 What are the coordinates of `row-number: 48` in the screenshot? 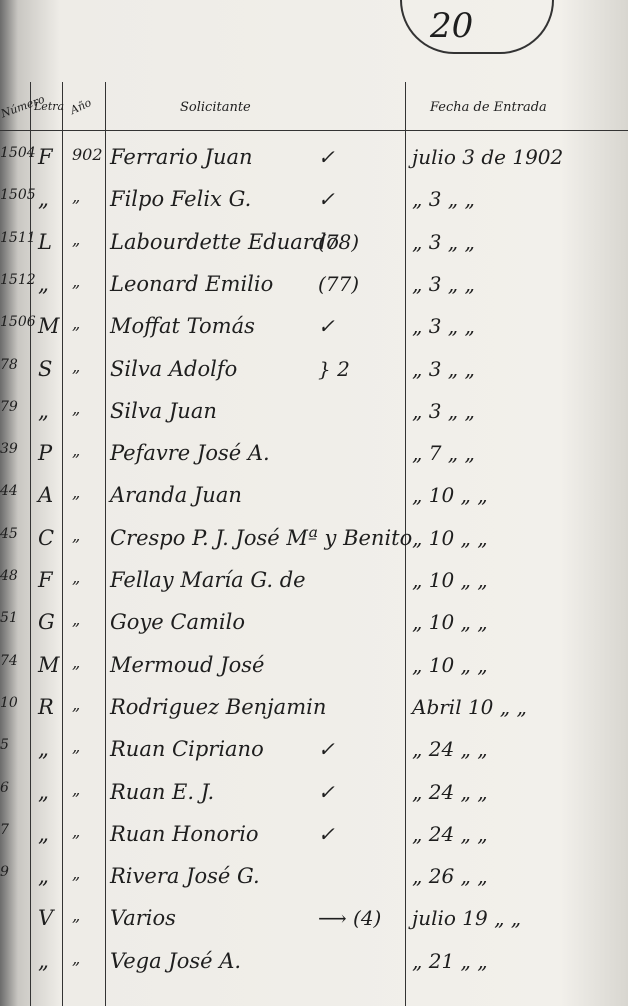 It's located at (9, 576).